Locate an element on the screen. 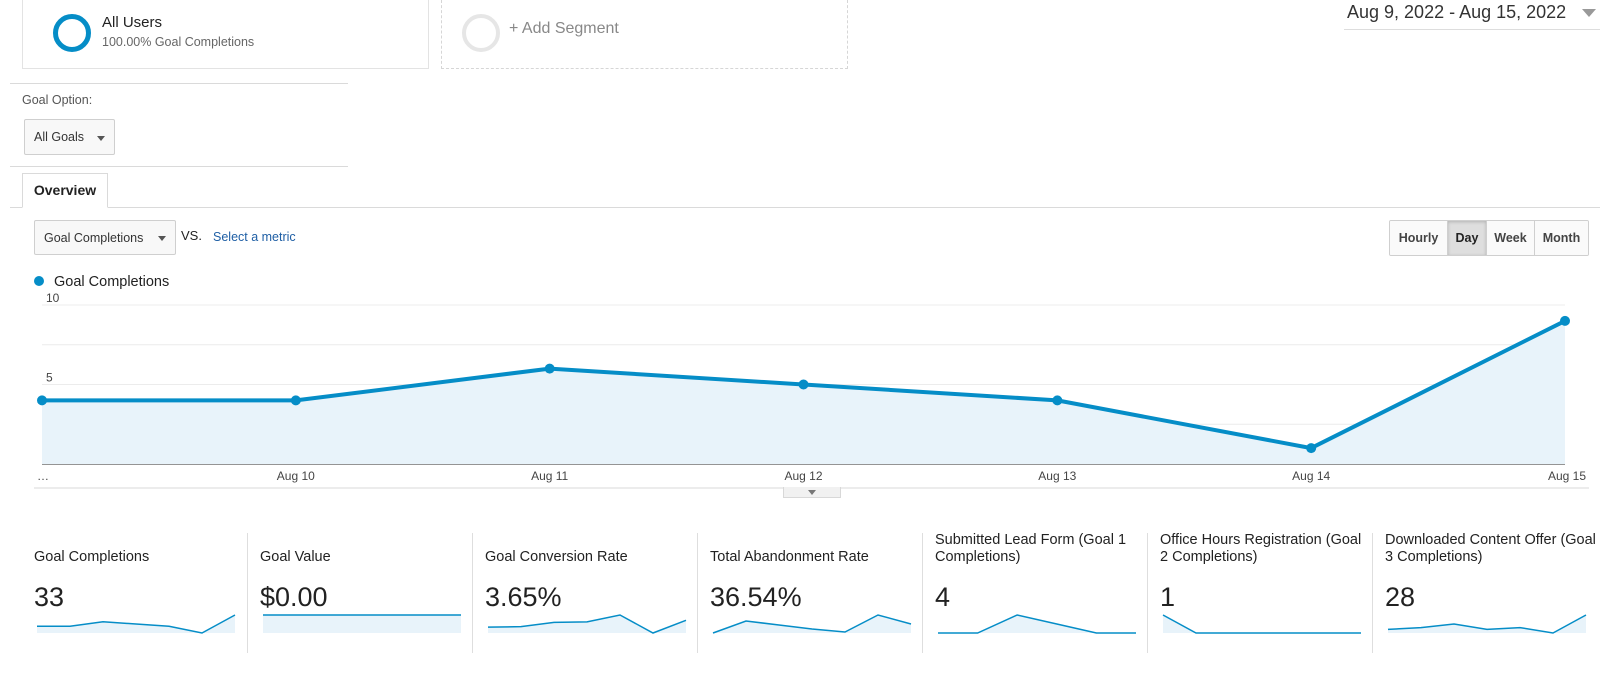 The width and height of the screenshot is (1600, 677). scorecard-title: Goal Value is located at coordinates (295, 557).